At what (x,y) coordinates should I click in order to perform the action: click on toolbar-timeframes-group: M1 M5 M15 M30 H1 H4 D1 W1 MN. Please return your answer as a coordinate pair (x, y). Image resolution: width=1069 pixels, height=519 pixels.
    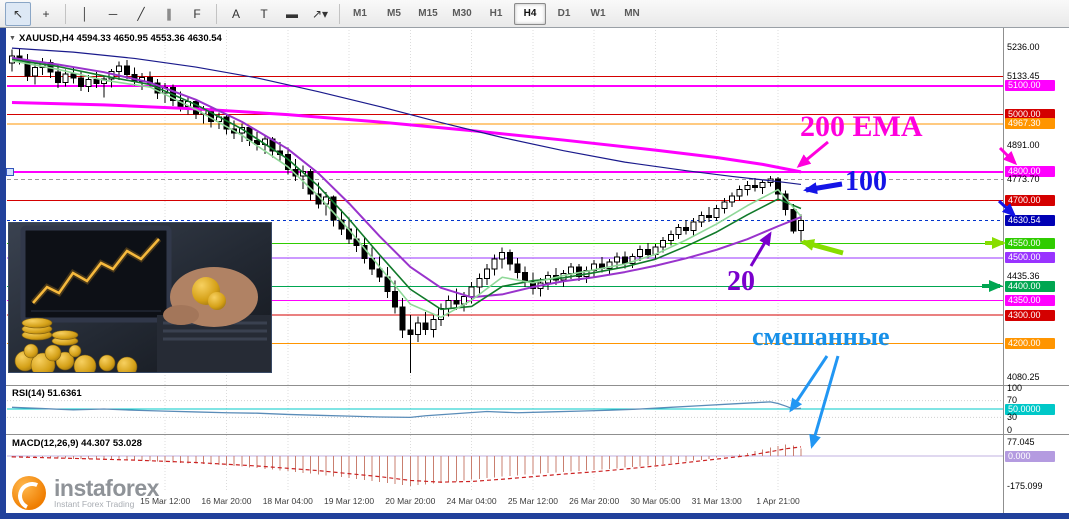
    Looking at the image, I should click on (496, 13).